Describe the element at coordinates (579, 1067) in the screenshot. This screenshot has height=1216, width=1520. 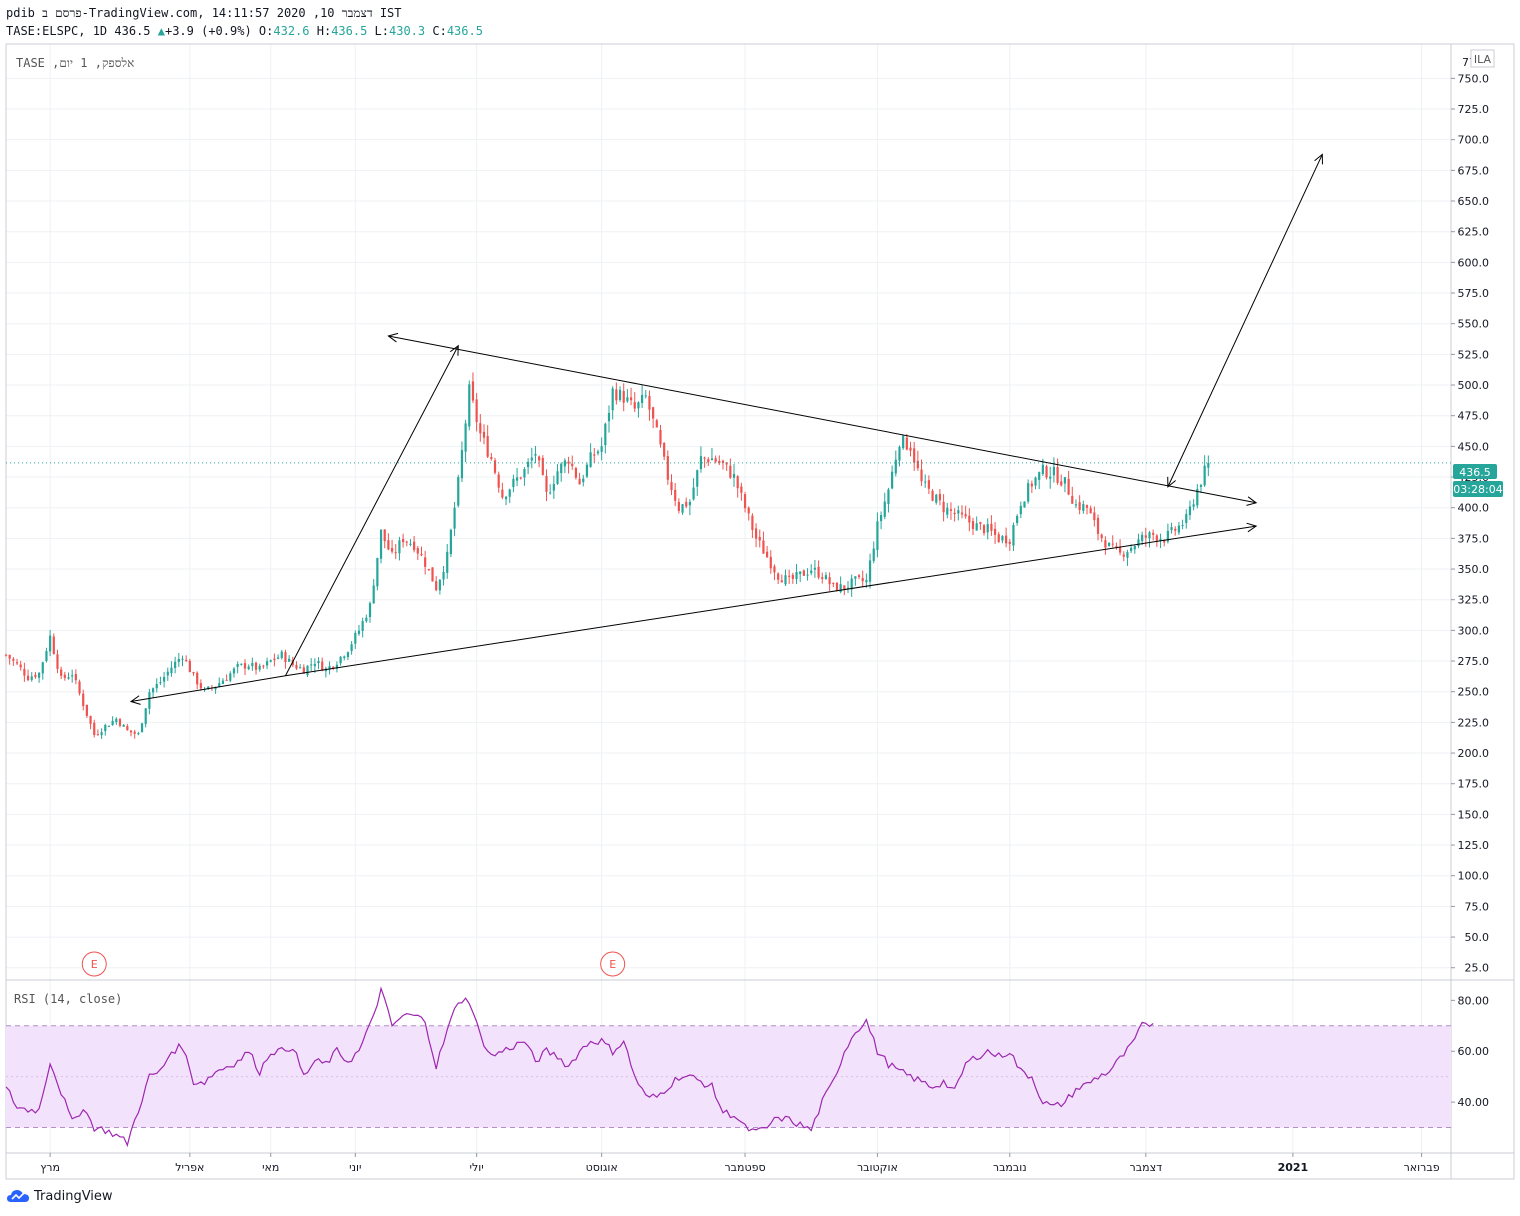
I see `rsi-line` at that location.